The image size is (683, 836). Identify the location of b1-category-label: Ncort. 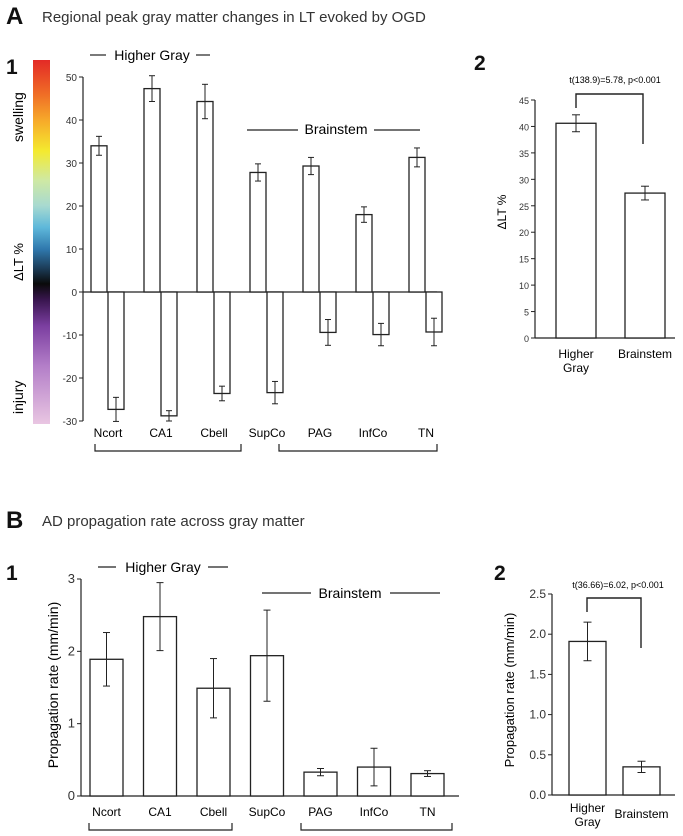
(106, 812).